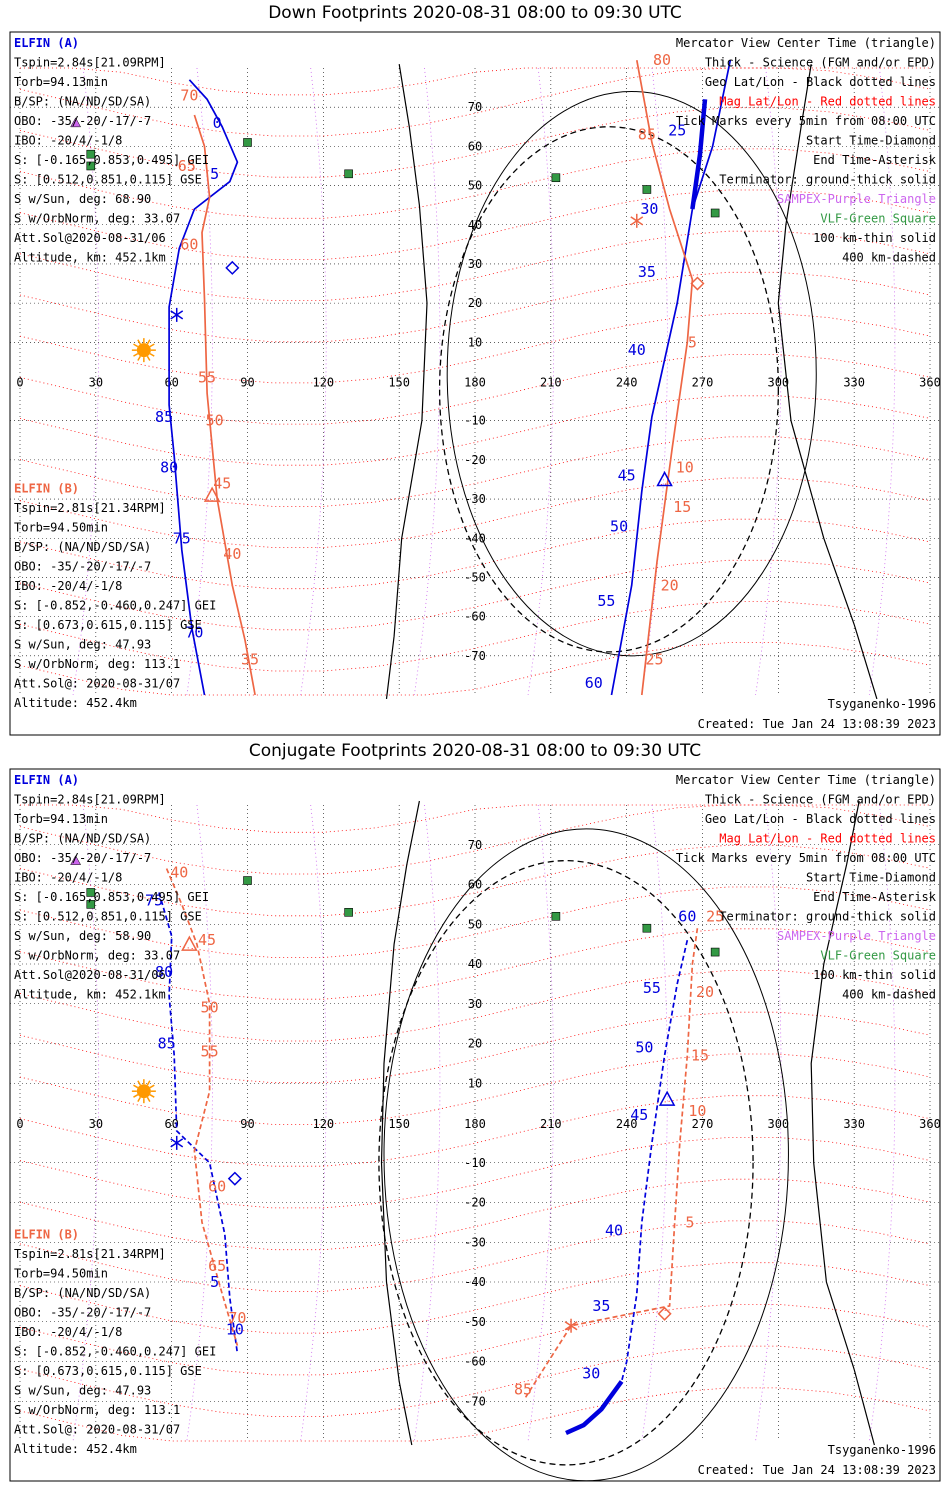  What do you see at coordinates (217, 123) in the screenshot?
I see `track-time-label: 0` at bounding box center [217, 123].